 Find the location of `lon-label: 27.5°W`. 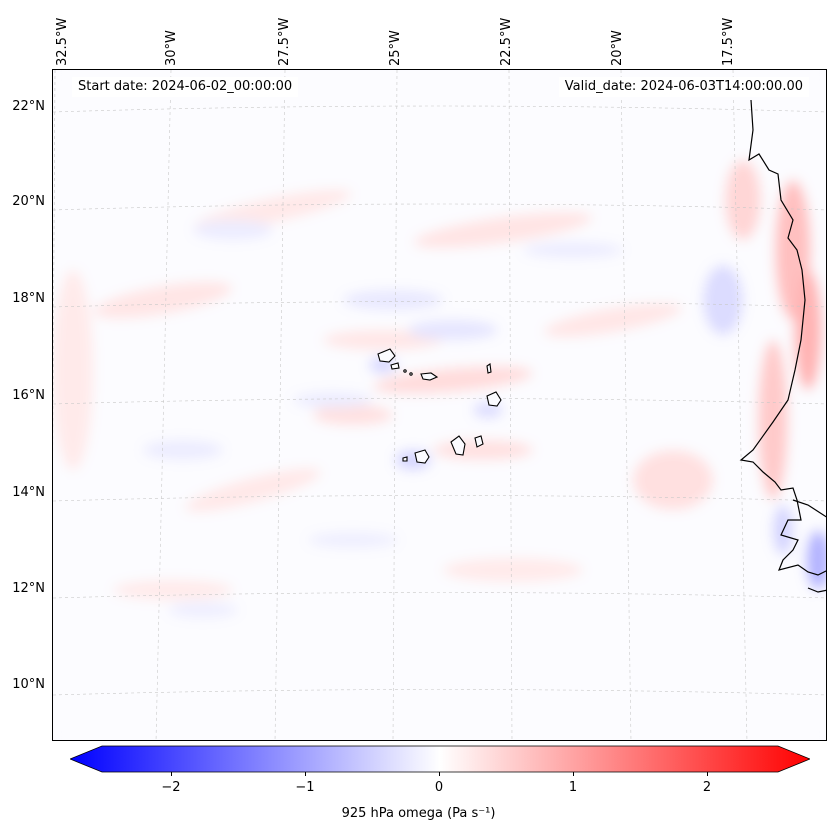

lon-label: 27.5°W is located at coordinates (284, 41).